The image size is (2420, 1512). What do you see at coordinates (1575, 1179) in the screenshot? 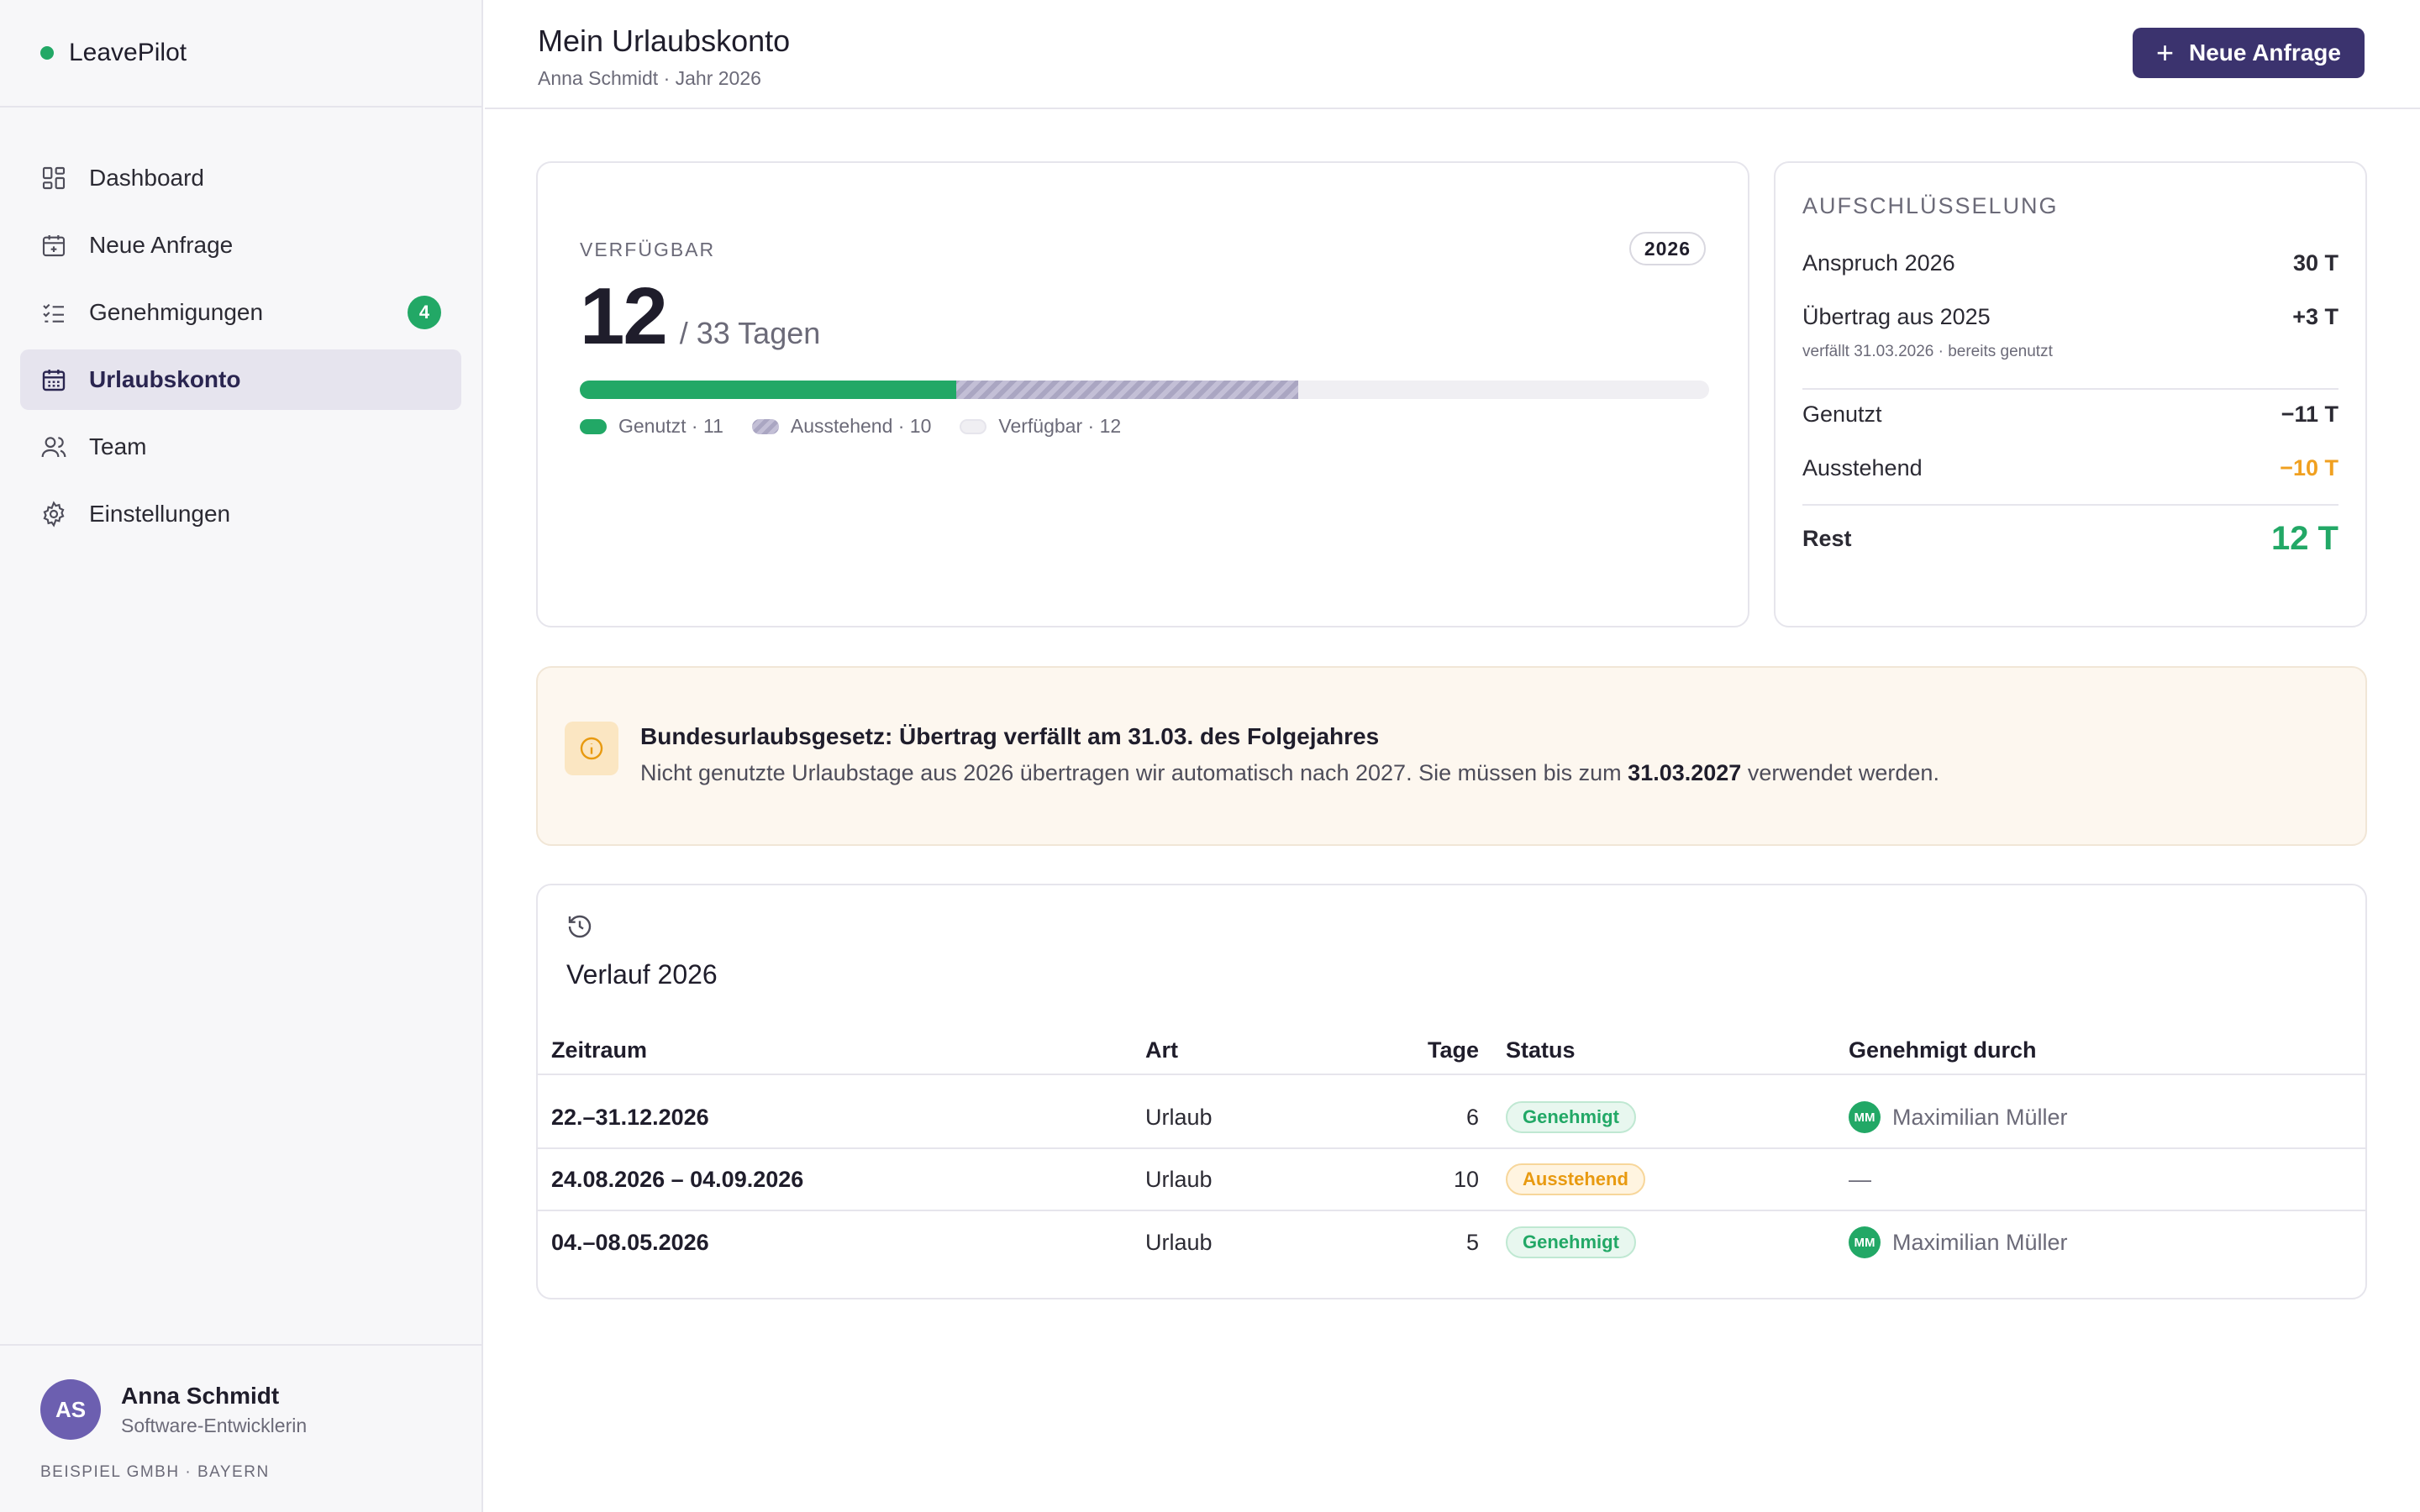
I see `status-badge: Ausstehend` at bounding box center [1575, 1179].